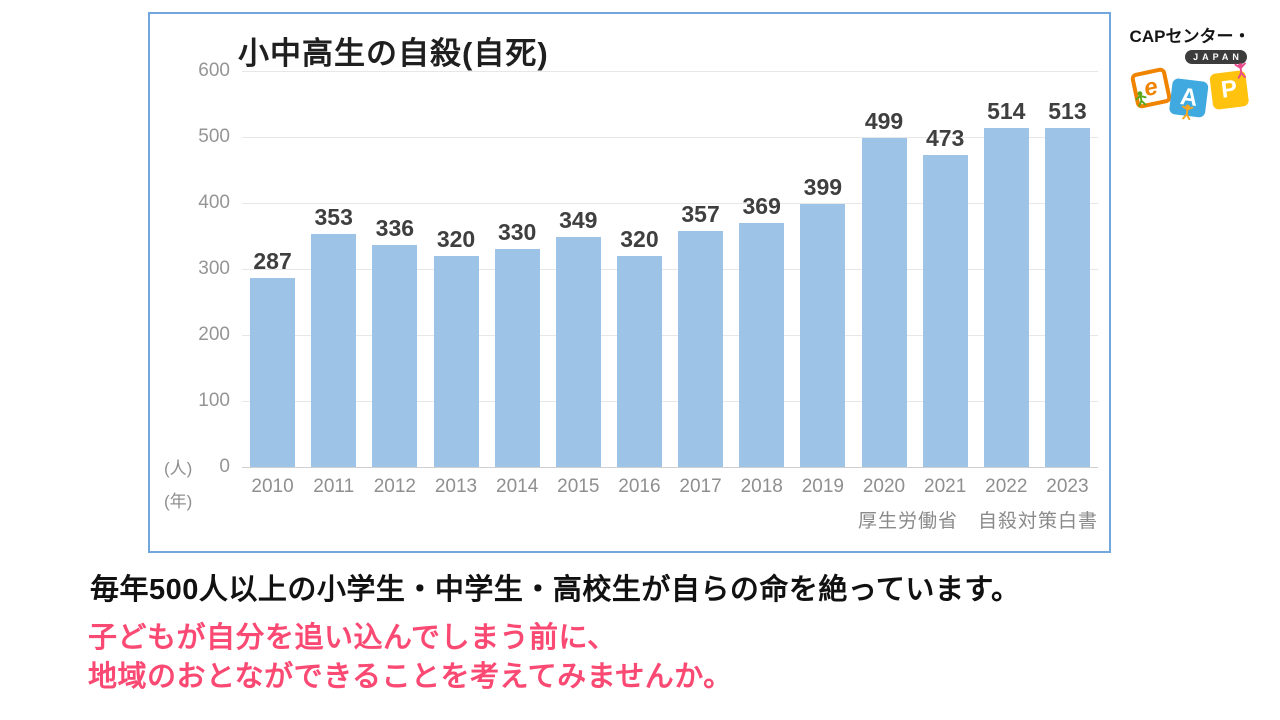 The width and height of the screenshot is (1280, 720). I want to click on logo-tile-p: P, so click(1229, 86).